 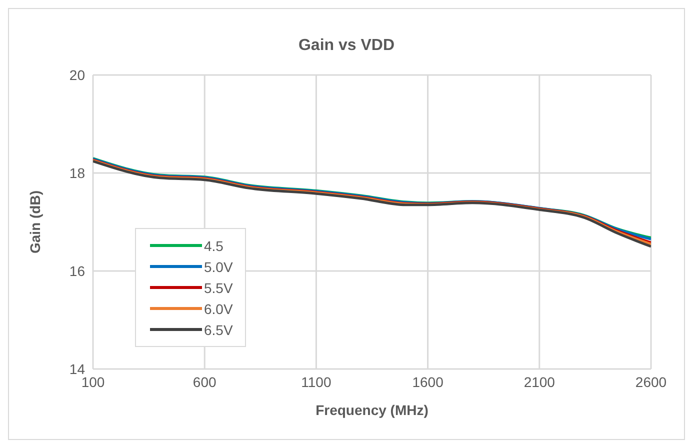 What do you see at coordinates (372, 410) in the screenshot?
I see `x-axis-title: Frequency (MHz)` at bounding box center [372, 410].